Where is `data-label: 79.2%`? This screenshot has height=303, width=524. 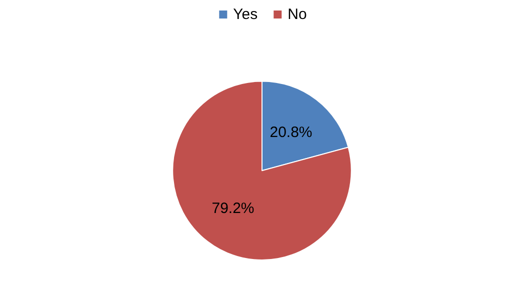
data-label: 79.2% is located at coordinates (233, 208).